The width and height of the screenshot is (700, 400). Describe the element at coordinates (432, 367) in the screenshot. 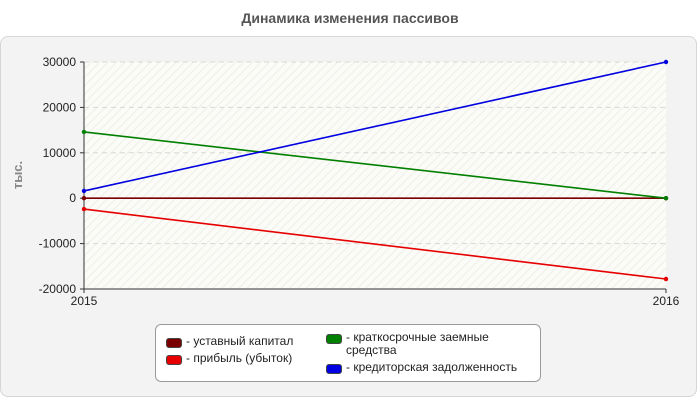

I see `legend-label: - кредиторская задолженность` at that location.